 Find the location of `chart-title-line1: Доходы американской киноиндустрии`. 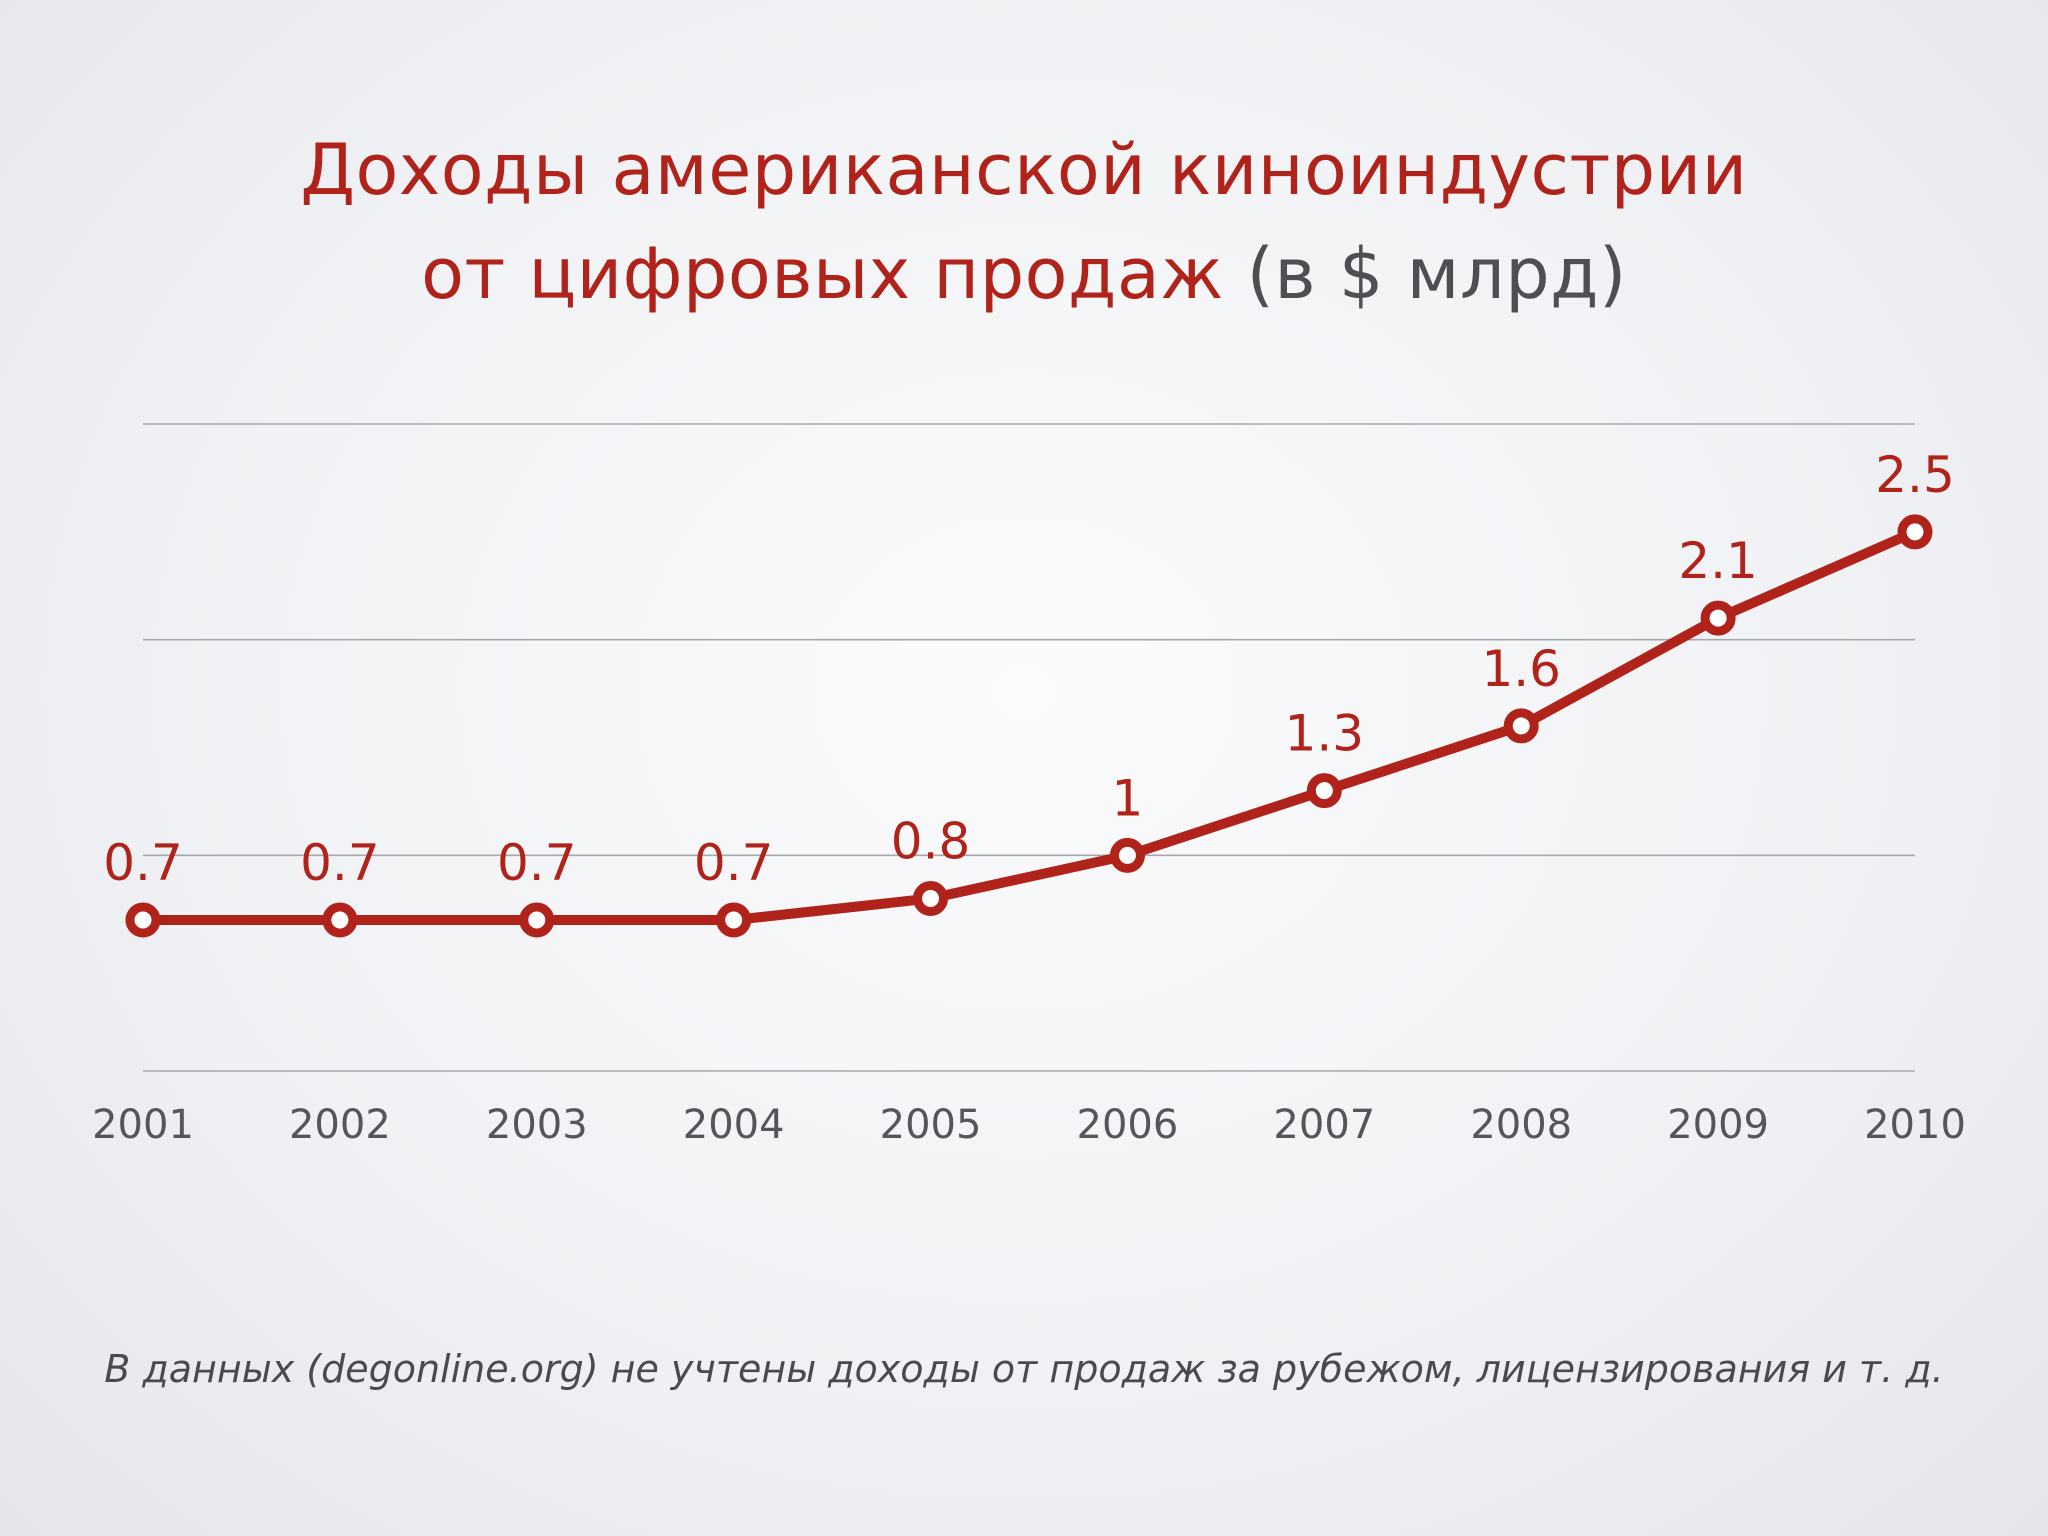

chart-title-line1: Доходы американской киноиндустрии is located at coordinates (1024, 170).